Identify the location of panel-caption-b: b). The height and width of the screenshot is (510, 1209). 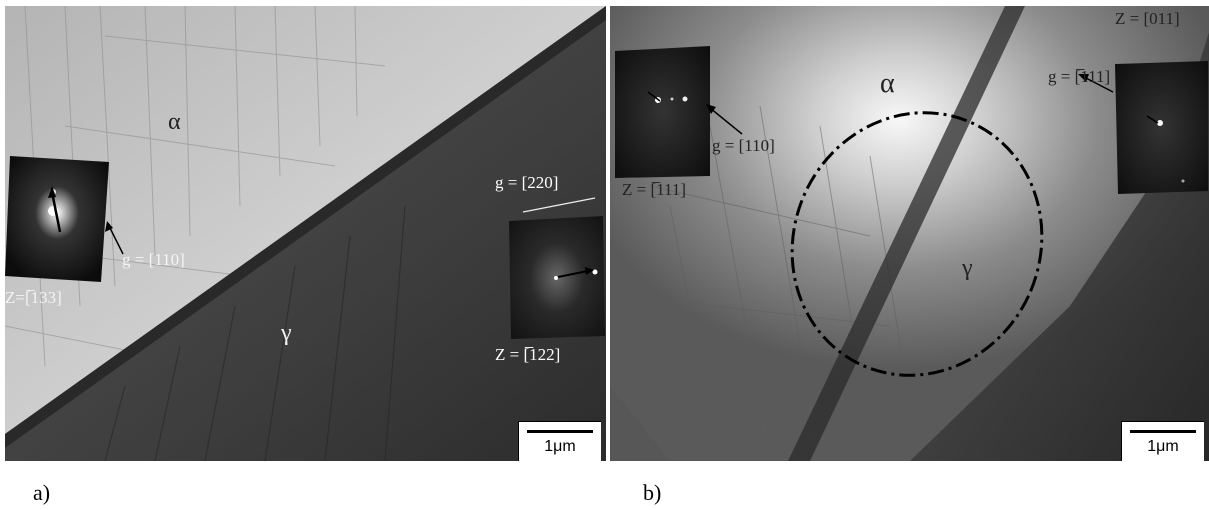
(652, 492).